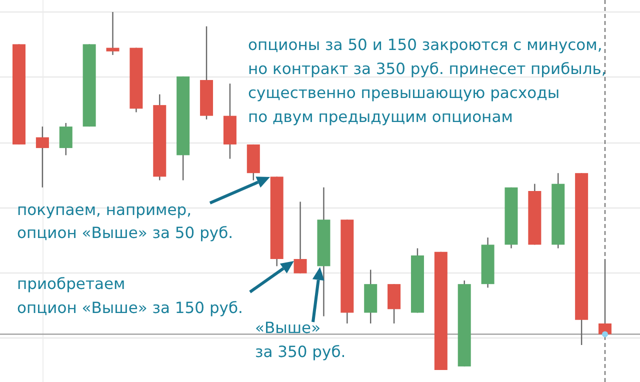  What do you see at coordinates (125, 221) in the screenshot?
I see `annotation: покупаем, например, опцион «Выше» за 50 руб.` at bounding box center [125, 221].